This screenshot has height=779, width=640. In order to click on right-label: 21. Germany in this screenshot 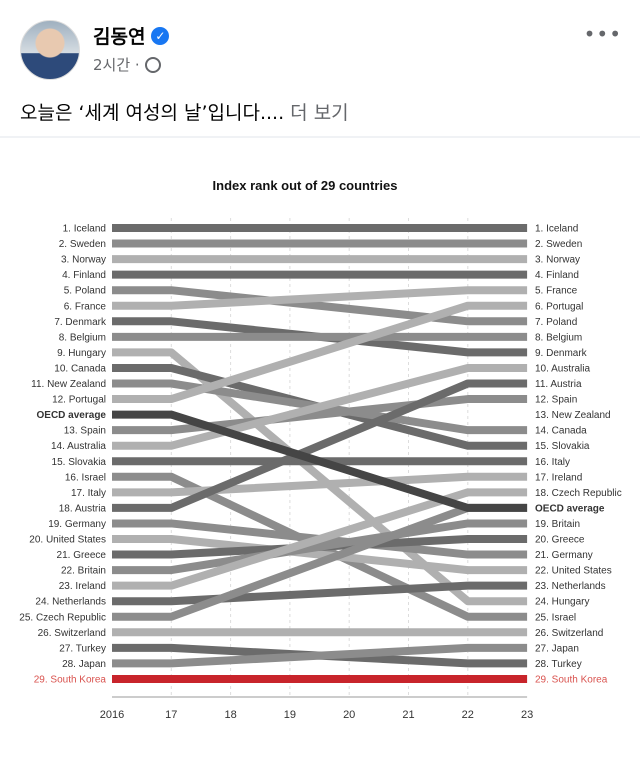, I will do `click(564, 555)`.